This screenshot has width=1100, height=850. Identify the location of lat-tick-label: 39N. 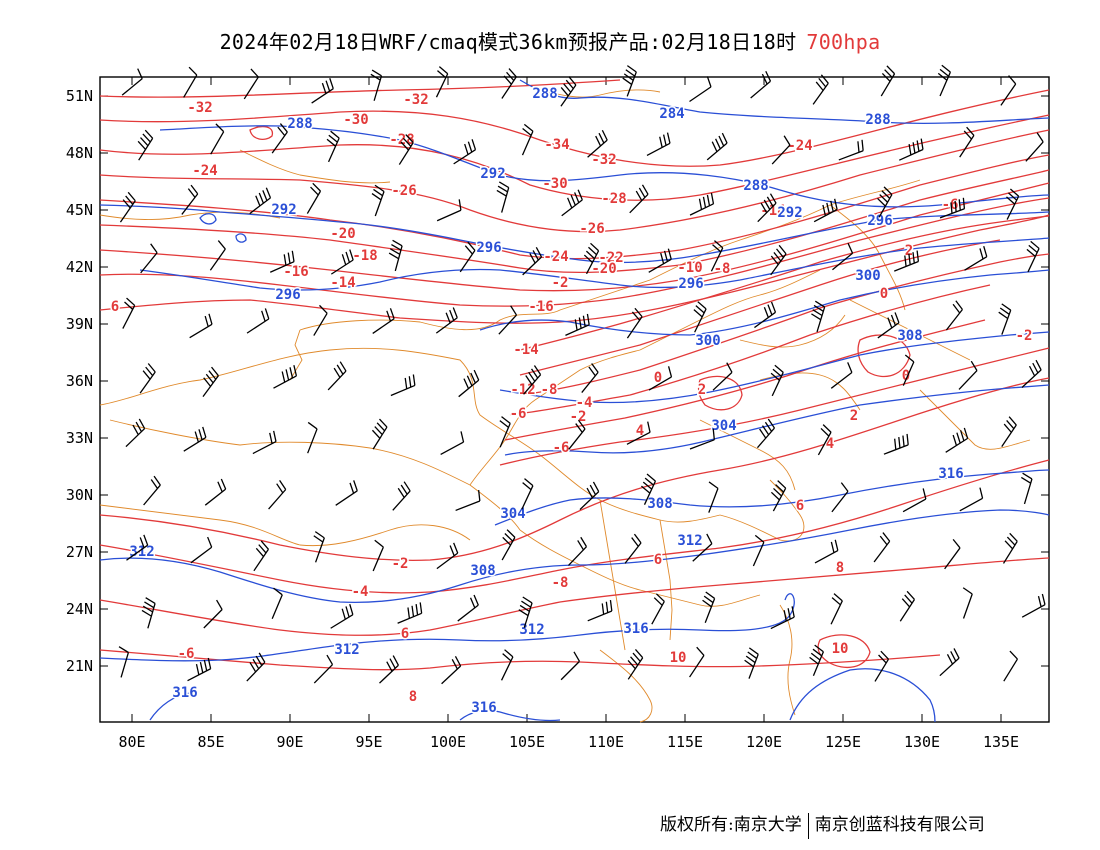
(79, 324).